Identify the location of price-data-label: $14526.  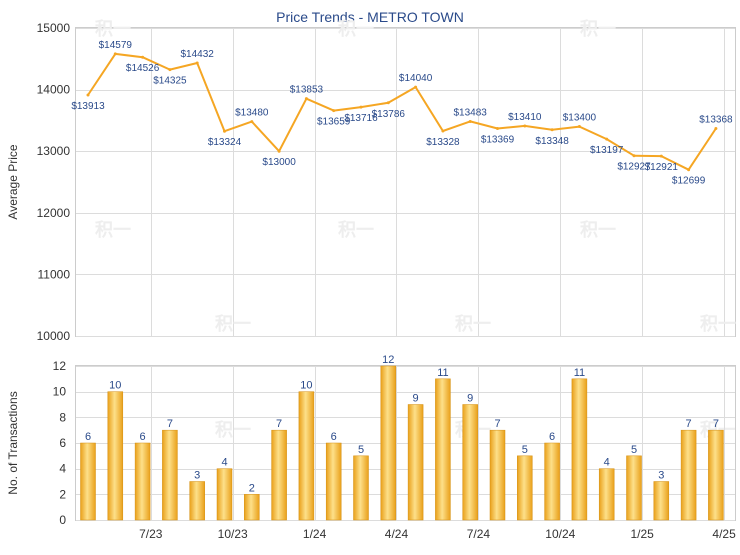
(143, 68).